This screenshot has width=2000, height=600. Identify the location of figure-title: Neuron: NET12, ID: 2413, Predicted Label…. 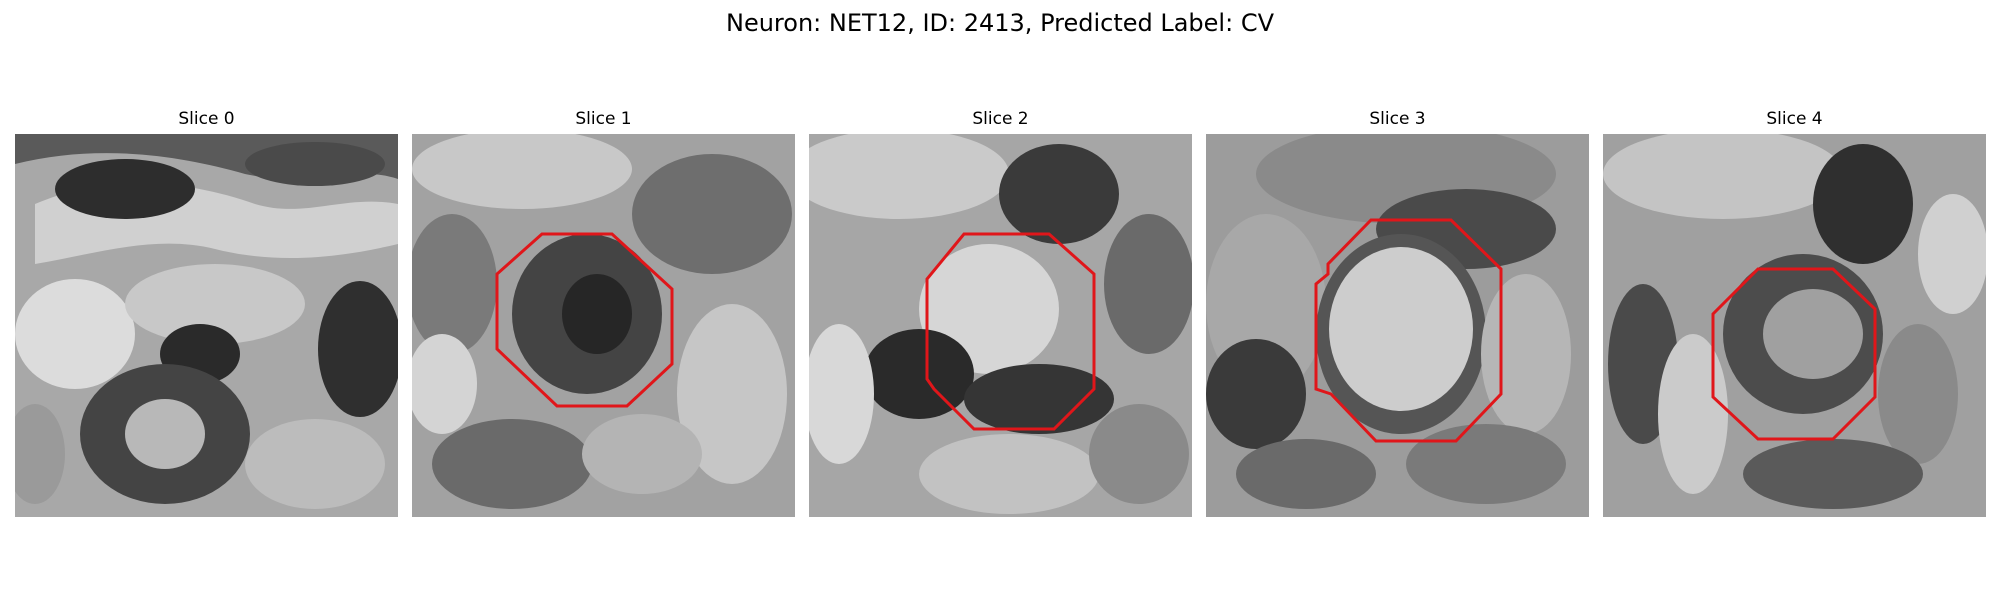
(1000, 23).